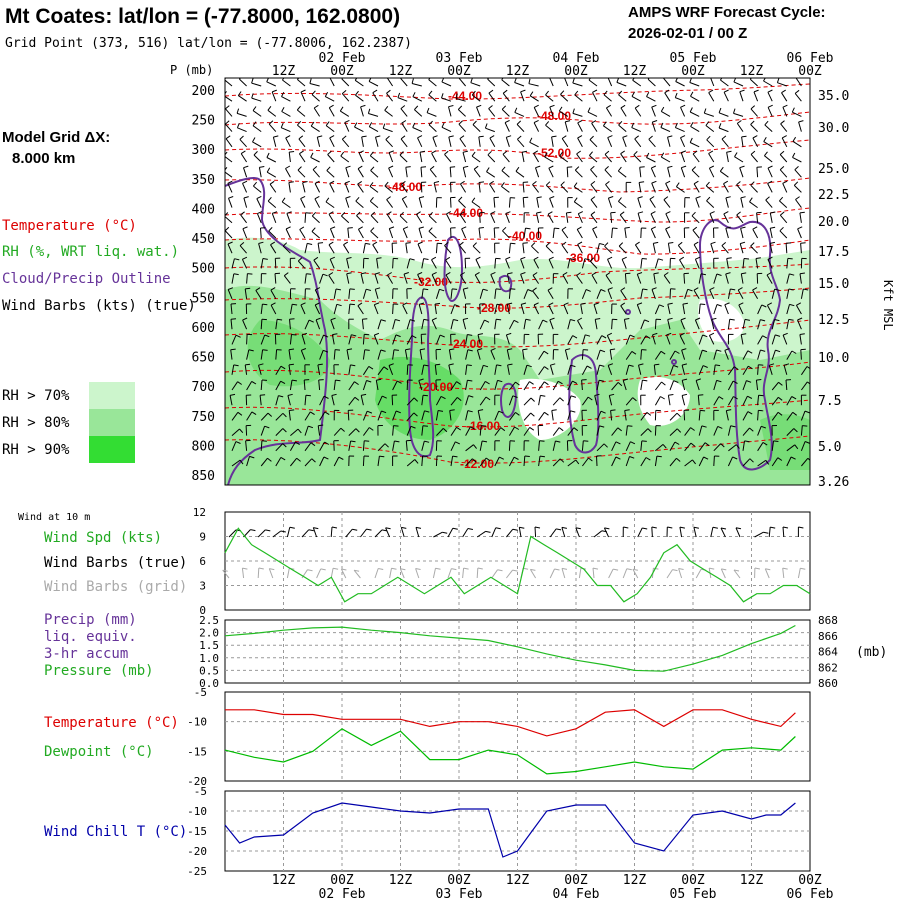 This screenshot has height=900, width=900. Describe the element at coordinates (36, 396) in the screenshot. I see `rh-label-70: RH > 70%` at that location.